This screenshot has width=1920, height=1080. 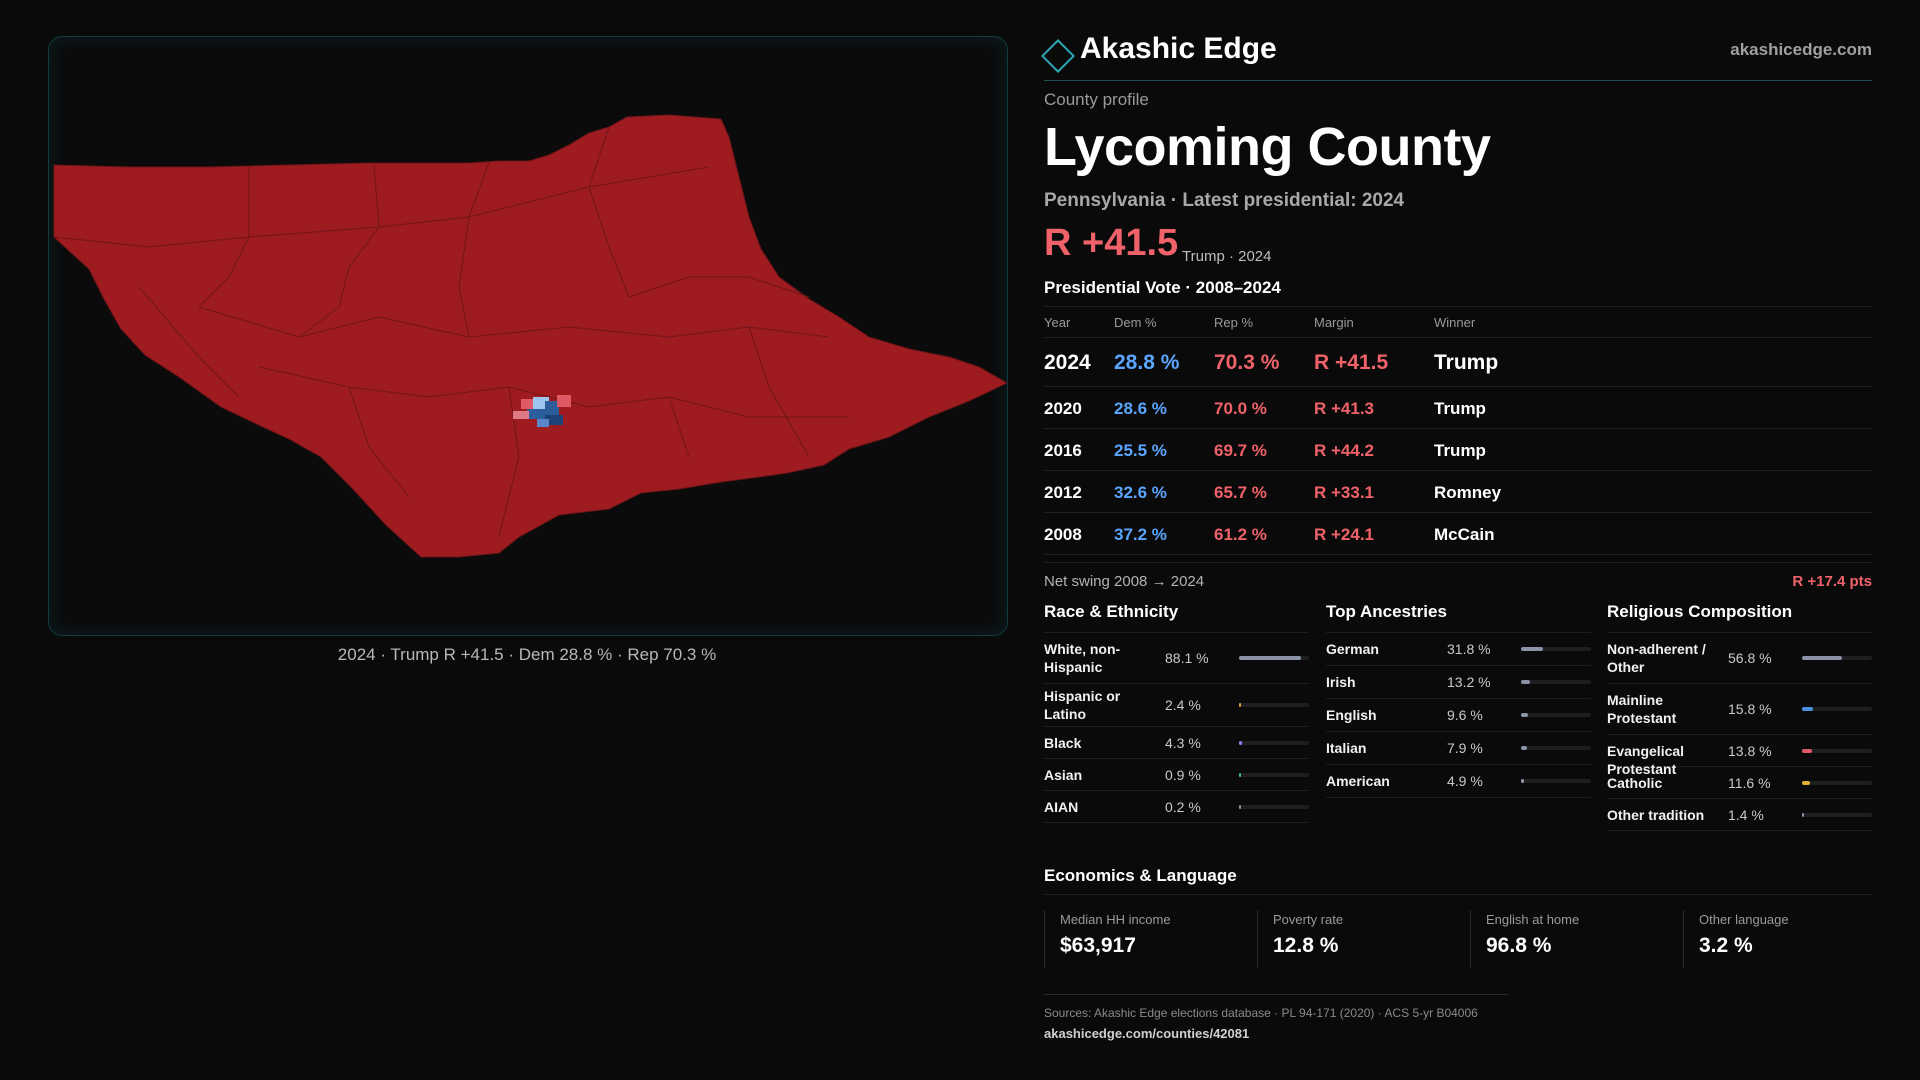 What do you see at coordinates (1519, 945) in the screenshot?
I see `econ-value: 96.8 %` at bounding box center [1519, 945].